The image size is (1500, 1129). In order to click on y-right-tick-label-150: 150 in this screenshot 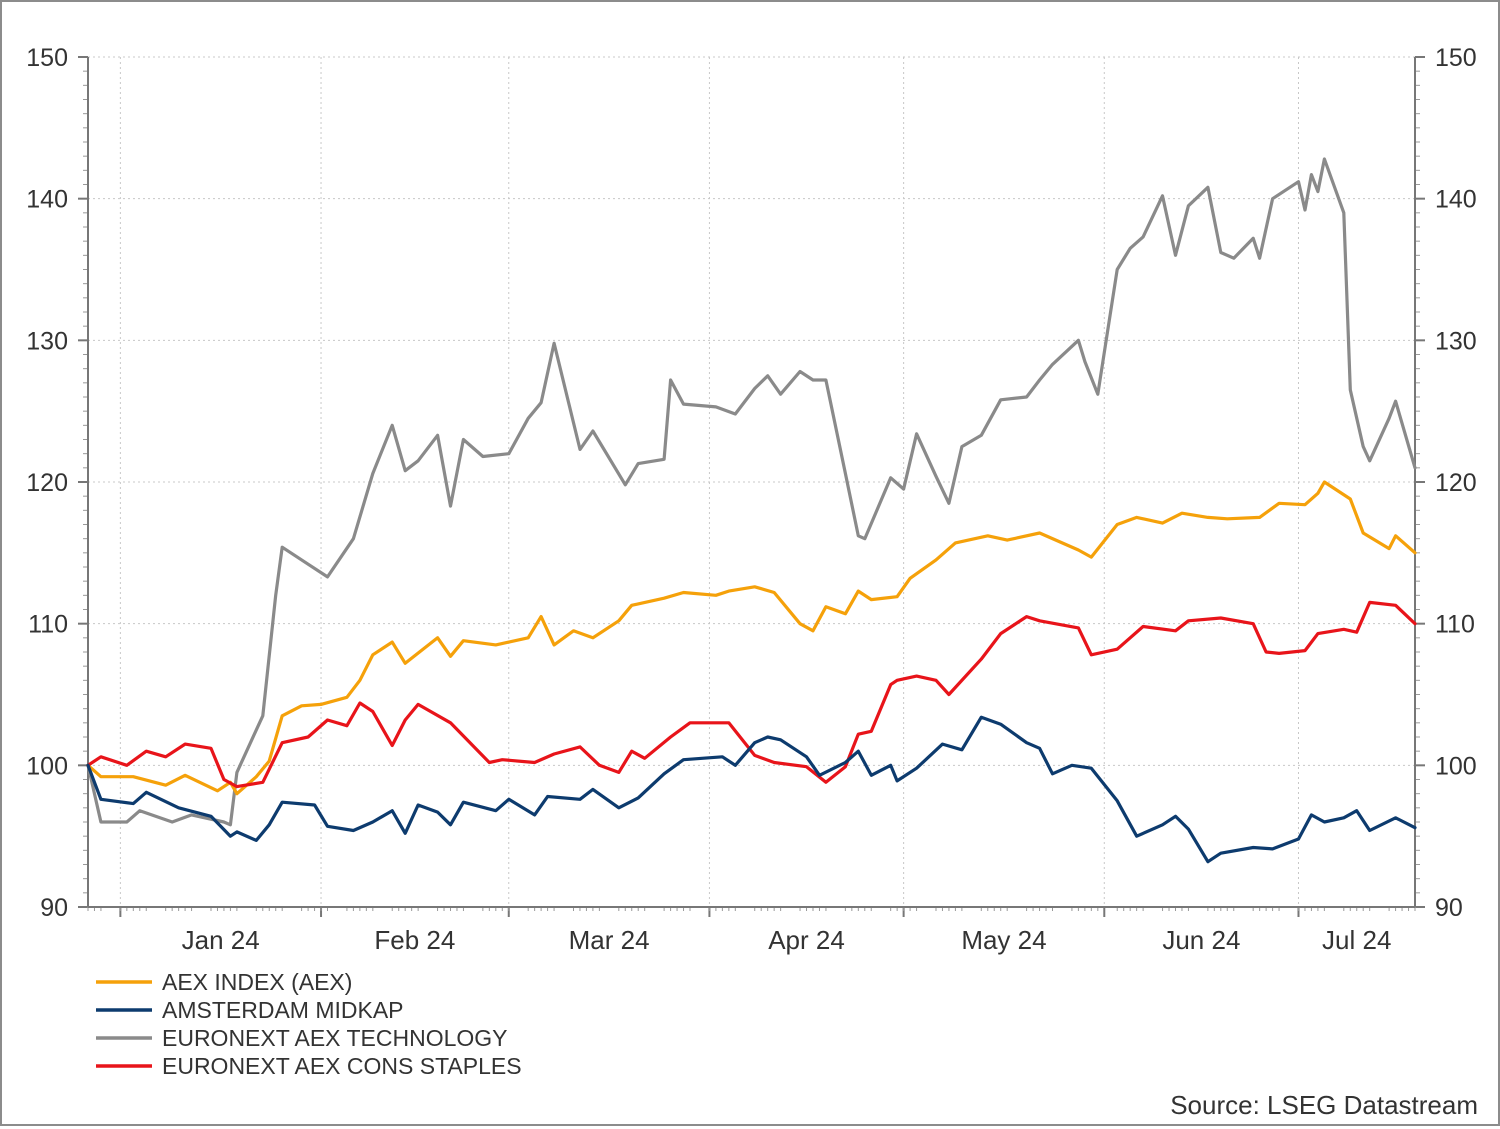, I will do `click(1456, 58)`.